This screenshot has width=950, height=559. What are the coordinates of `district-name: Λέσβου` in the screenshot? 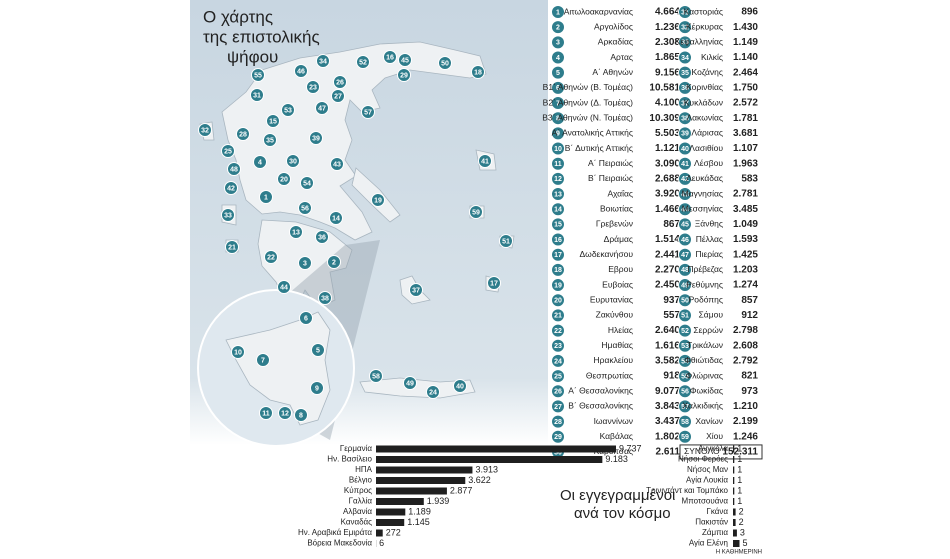 It's located at (708, 163).